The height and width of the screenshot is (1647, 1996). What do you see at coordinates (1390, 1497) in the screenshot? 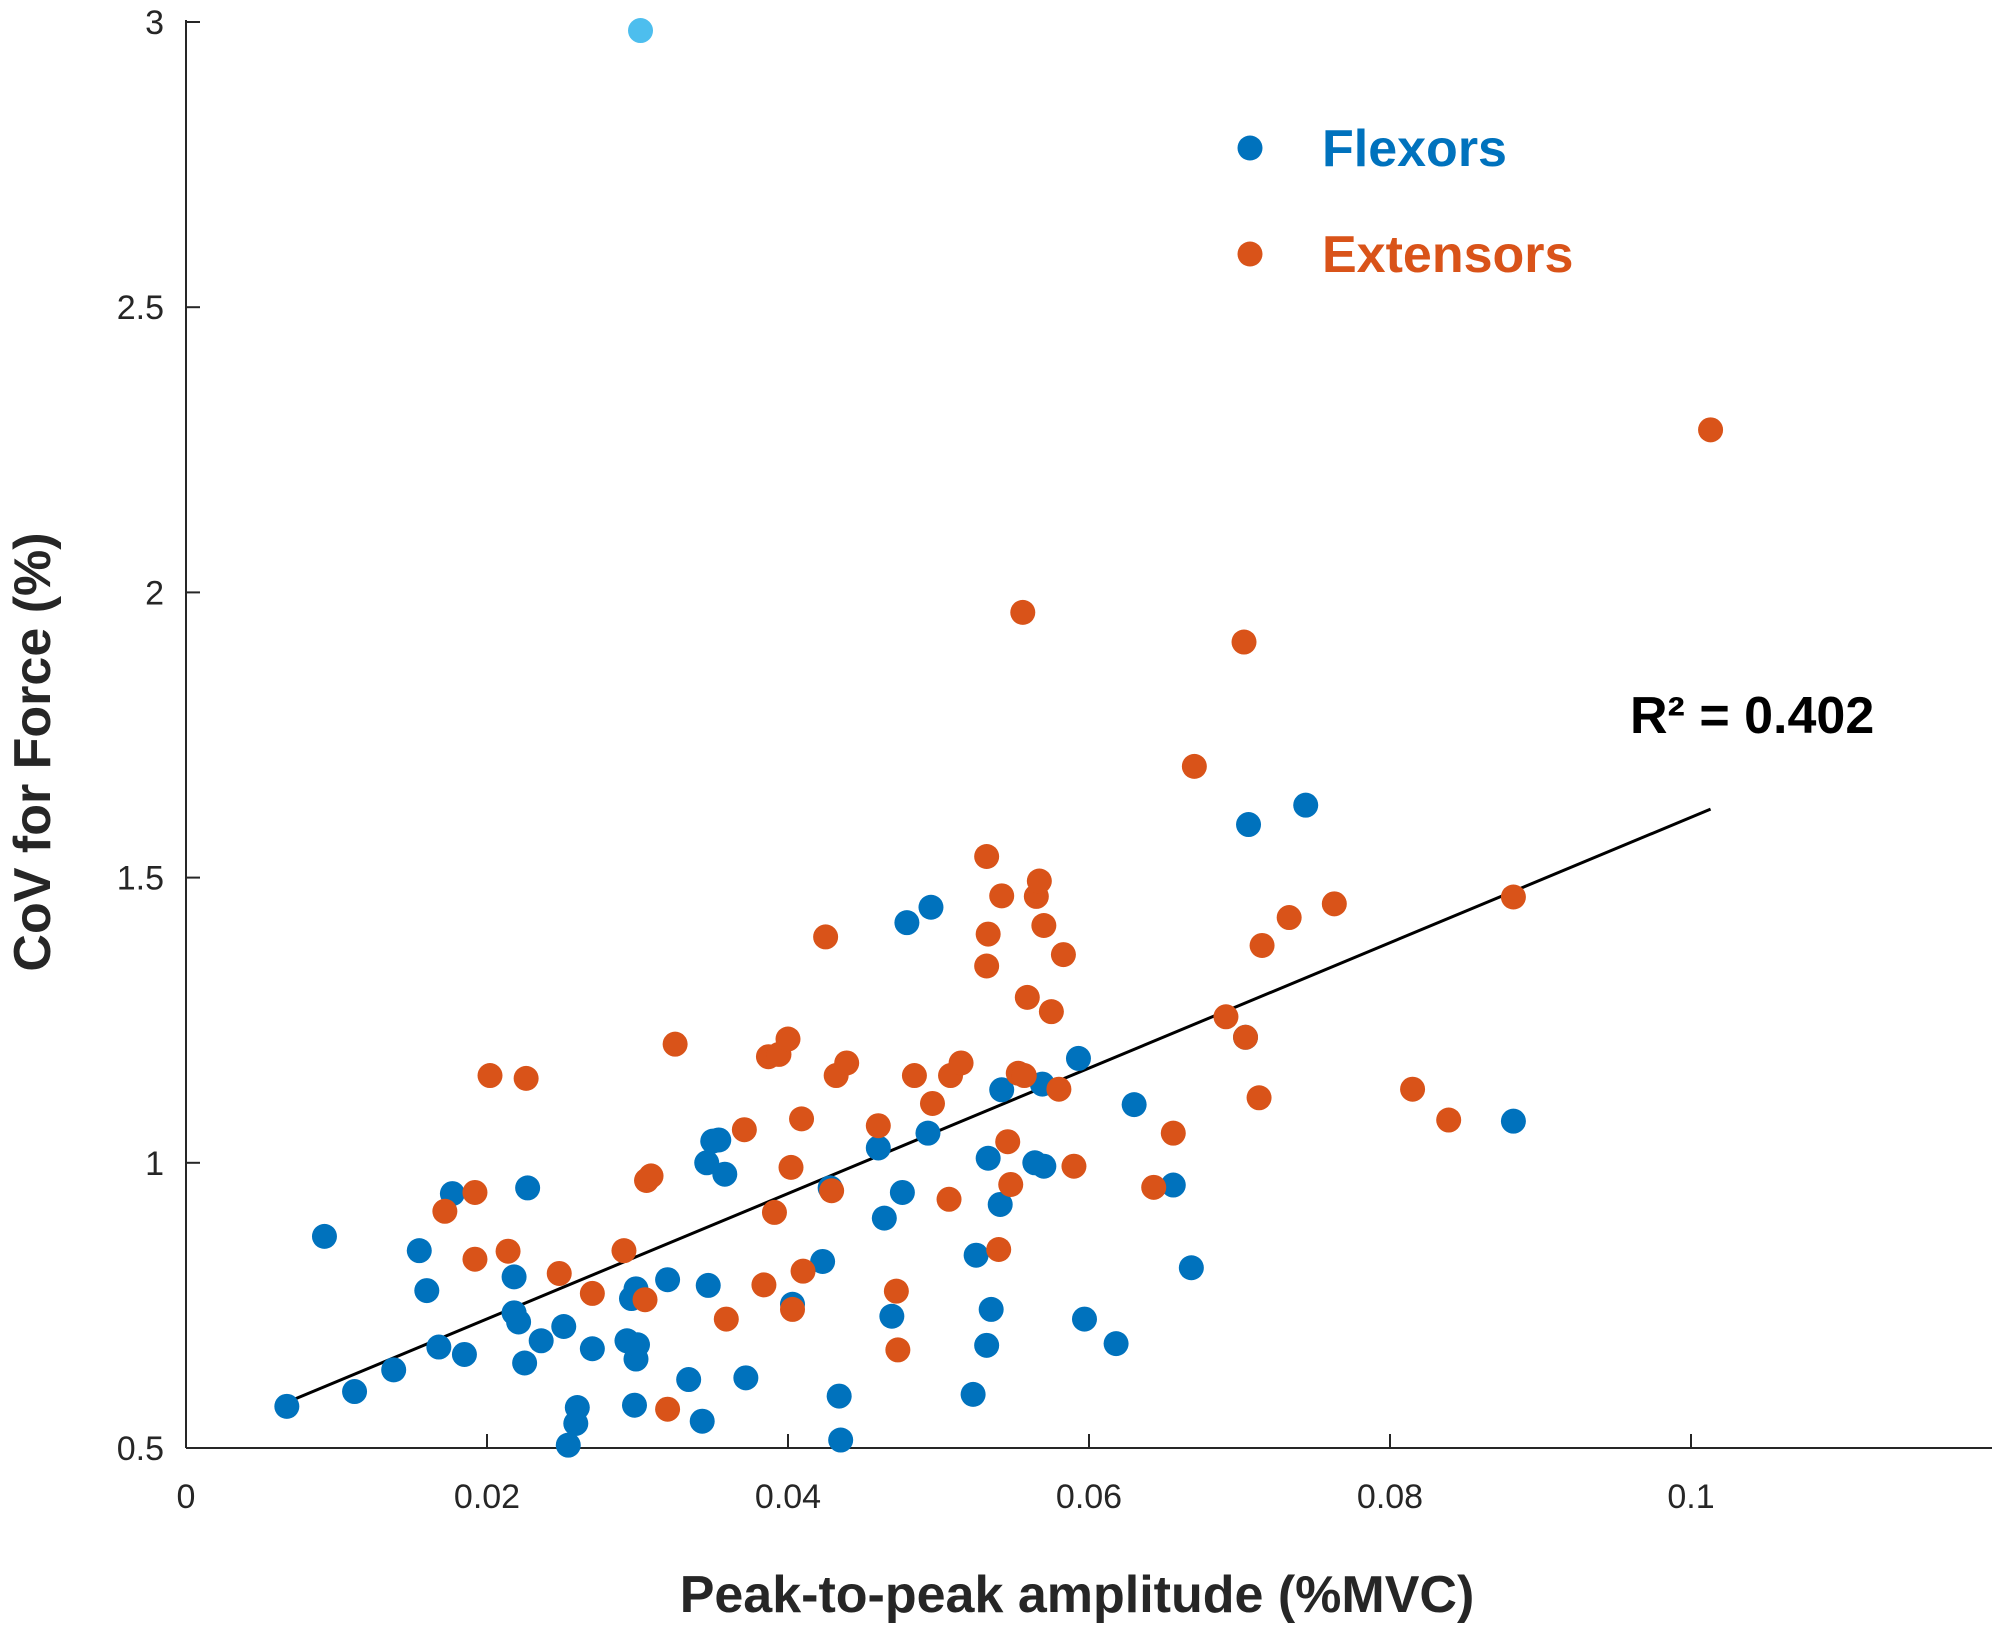
I see `x-tick-label: 0.08` at bounding box center [1390, 1497].